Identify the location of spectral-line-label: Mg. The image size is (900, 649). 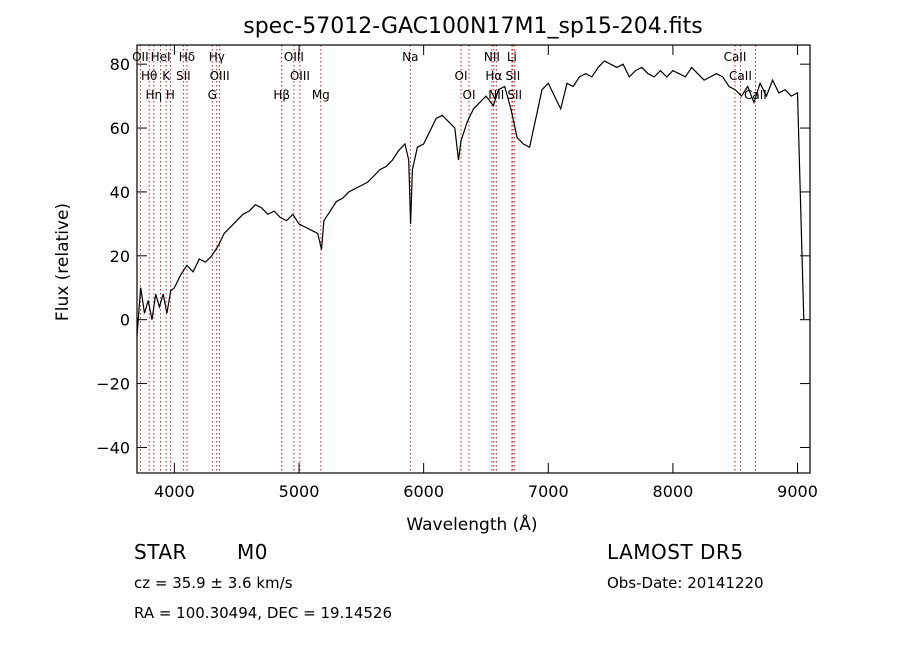
(321, 95).